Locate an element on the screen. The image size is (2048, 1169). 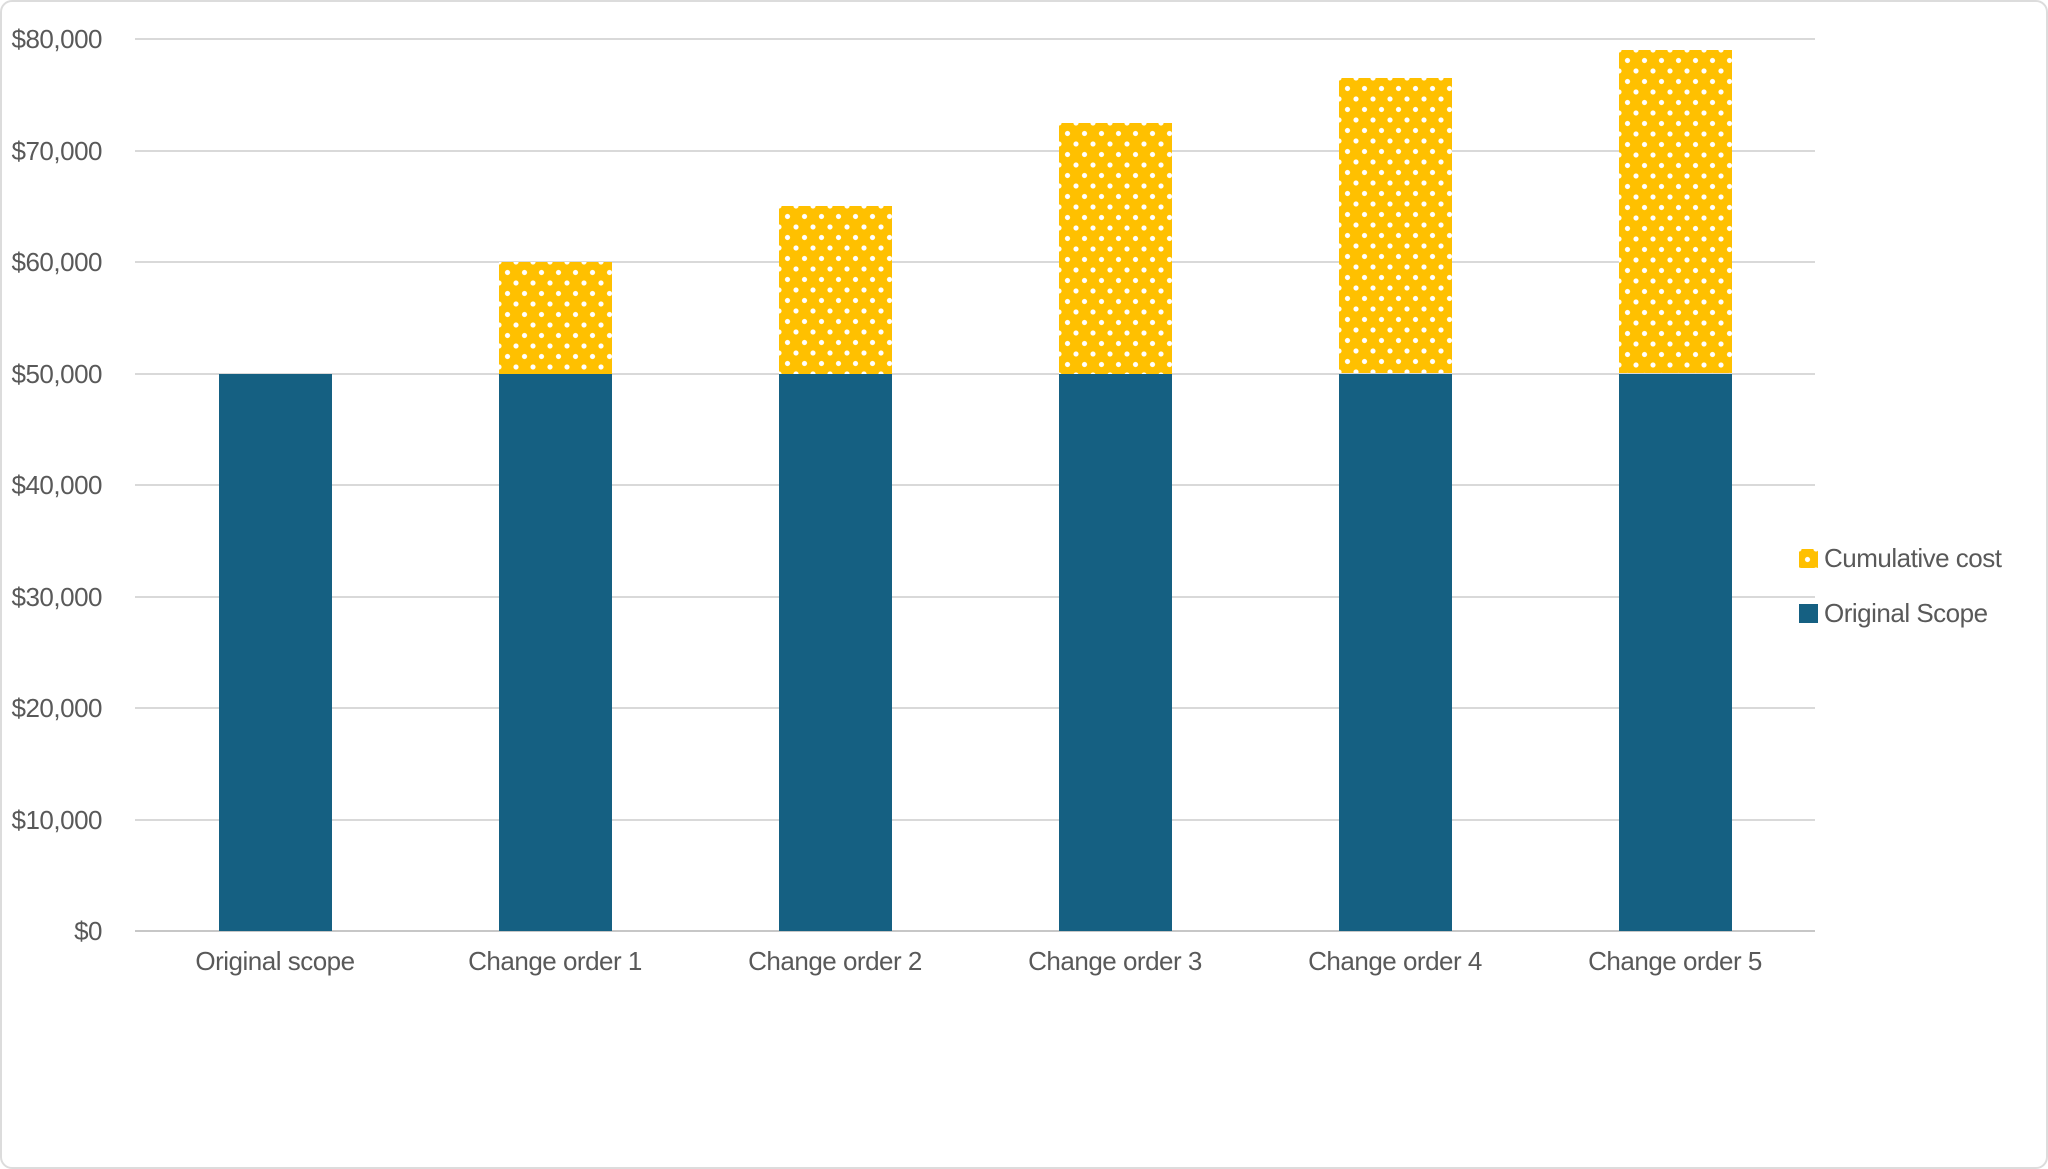
y-tick-label: $60,000 is located at coordinates (57, 262).